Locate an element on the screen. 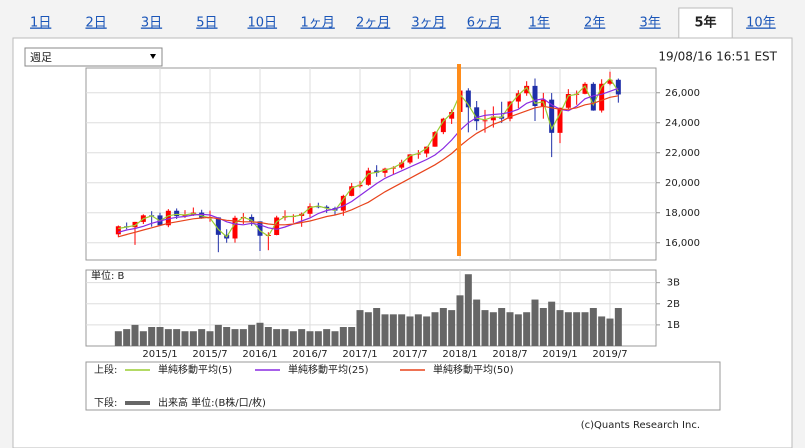  legend-lower-label: 下段: is located at coordinates (105, 402).